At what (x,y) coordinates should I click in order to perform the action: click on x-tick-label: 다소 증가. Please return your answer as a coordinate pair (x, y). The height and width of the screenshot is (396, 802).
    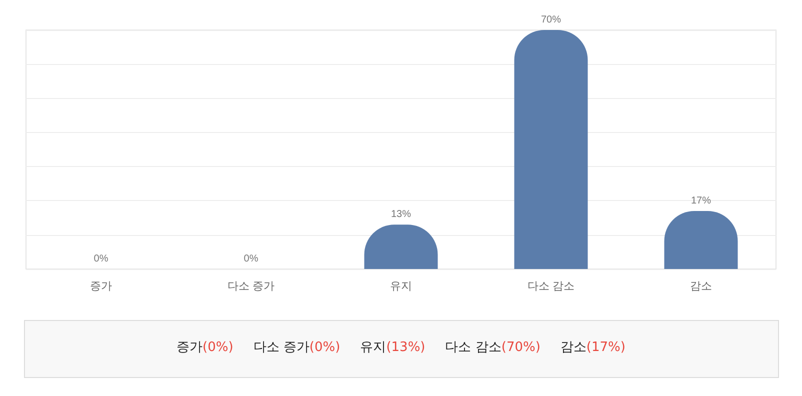
    Looking at the image, I should click on (251, 286).